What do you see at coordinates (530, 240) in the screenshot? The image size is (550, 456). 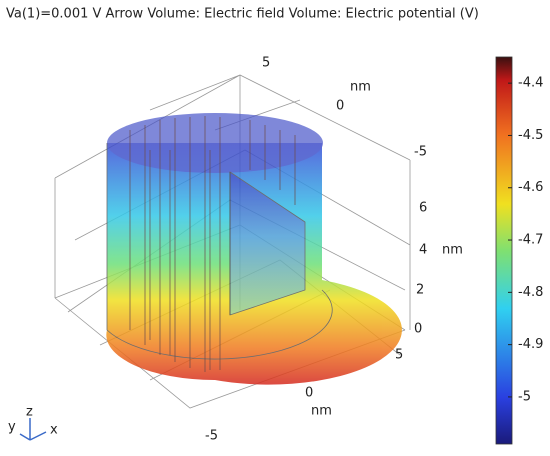 I see `colorbar-tick-label: -4.7` at bounding box center [530, 240].